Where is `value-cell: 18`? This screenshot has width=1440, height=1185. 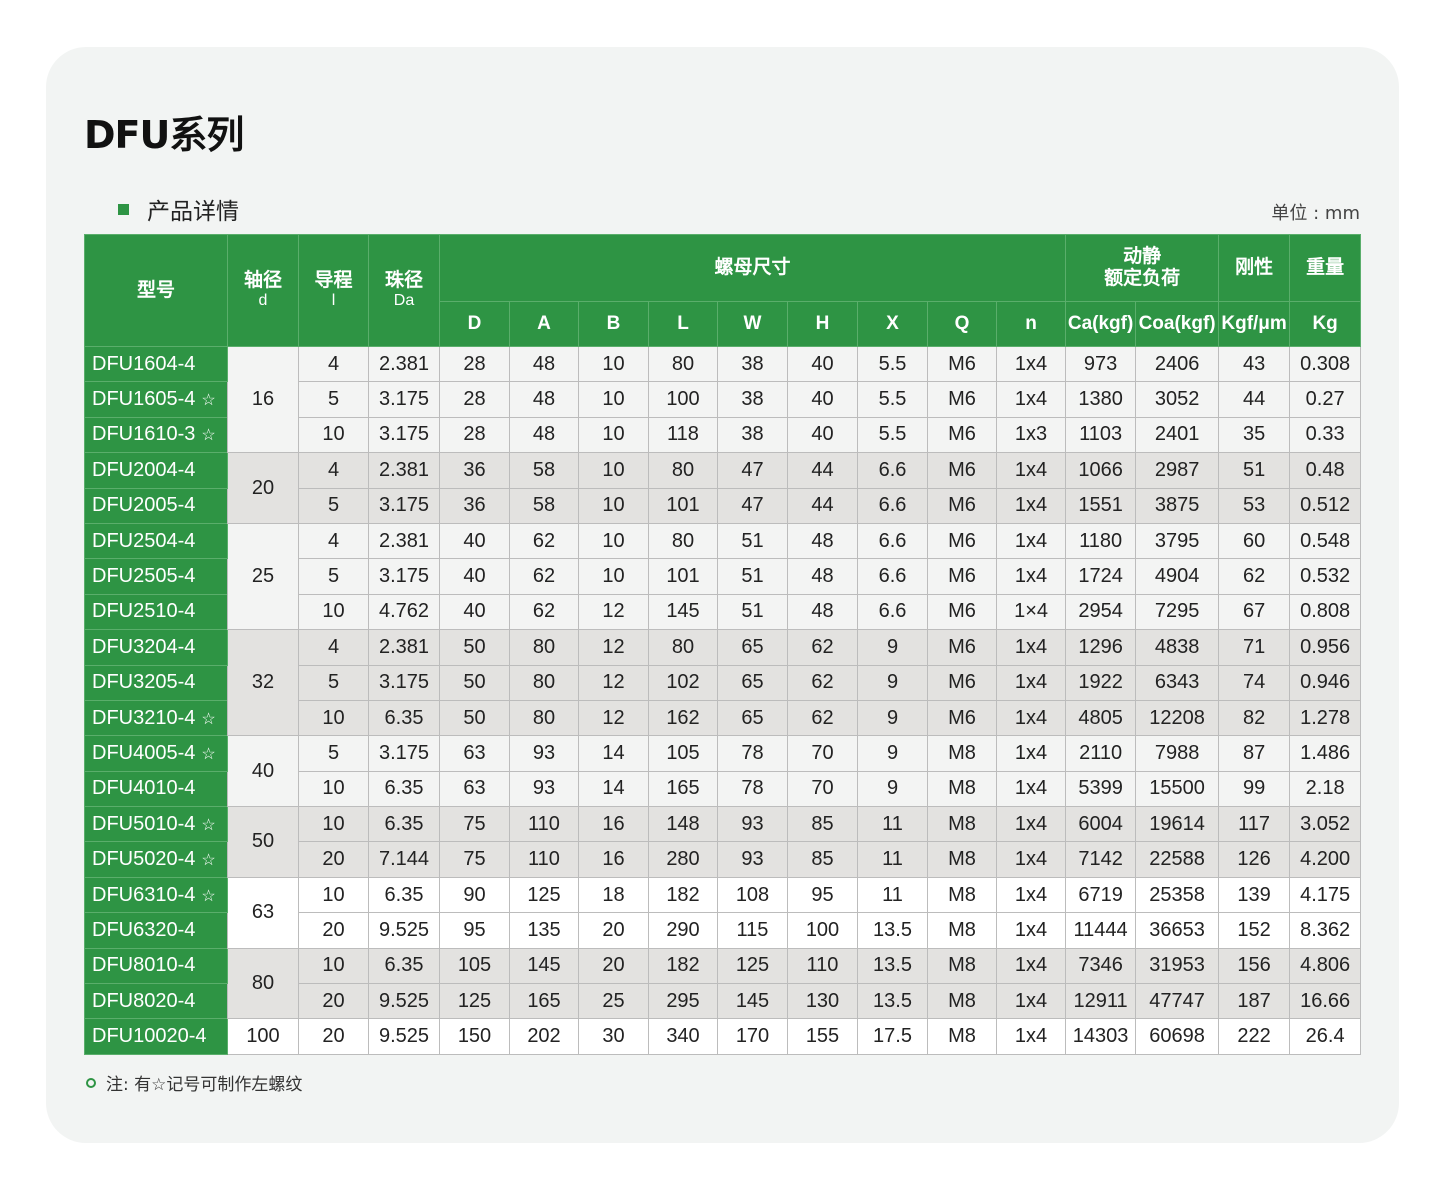 value-cell: 18 is located at coordinates (613, 895).